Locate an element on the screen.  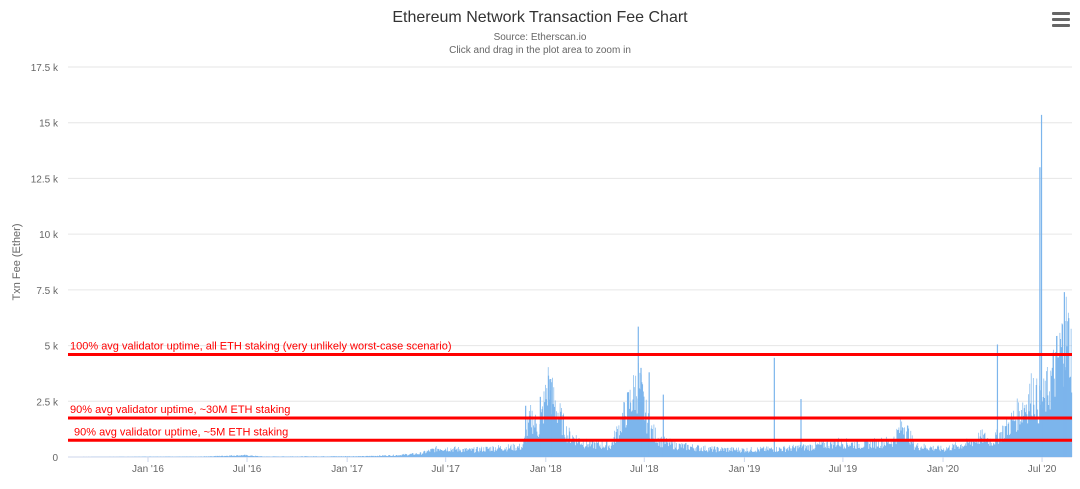
y-tick-label: 2.5 k is located at coordinates (47, 402).